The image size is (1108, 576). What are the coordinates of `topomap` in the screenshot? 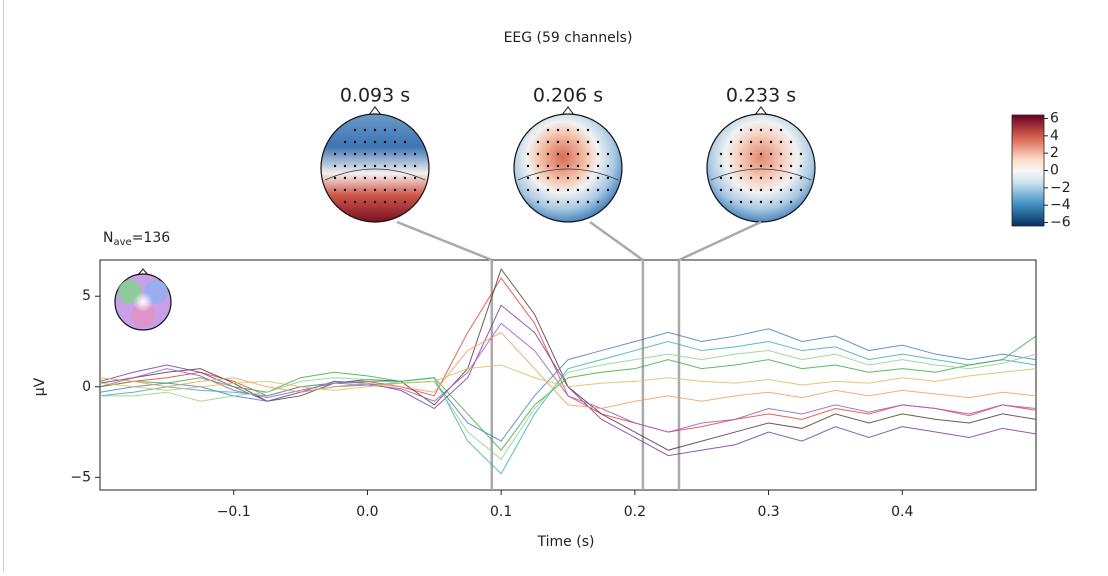 It's located at (568, 164).